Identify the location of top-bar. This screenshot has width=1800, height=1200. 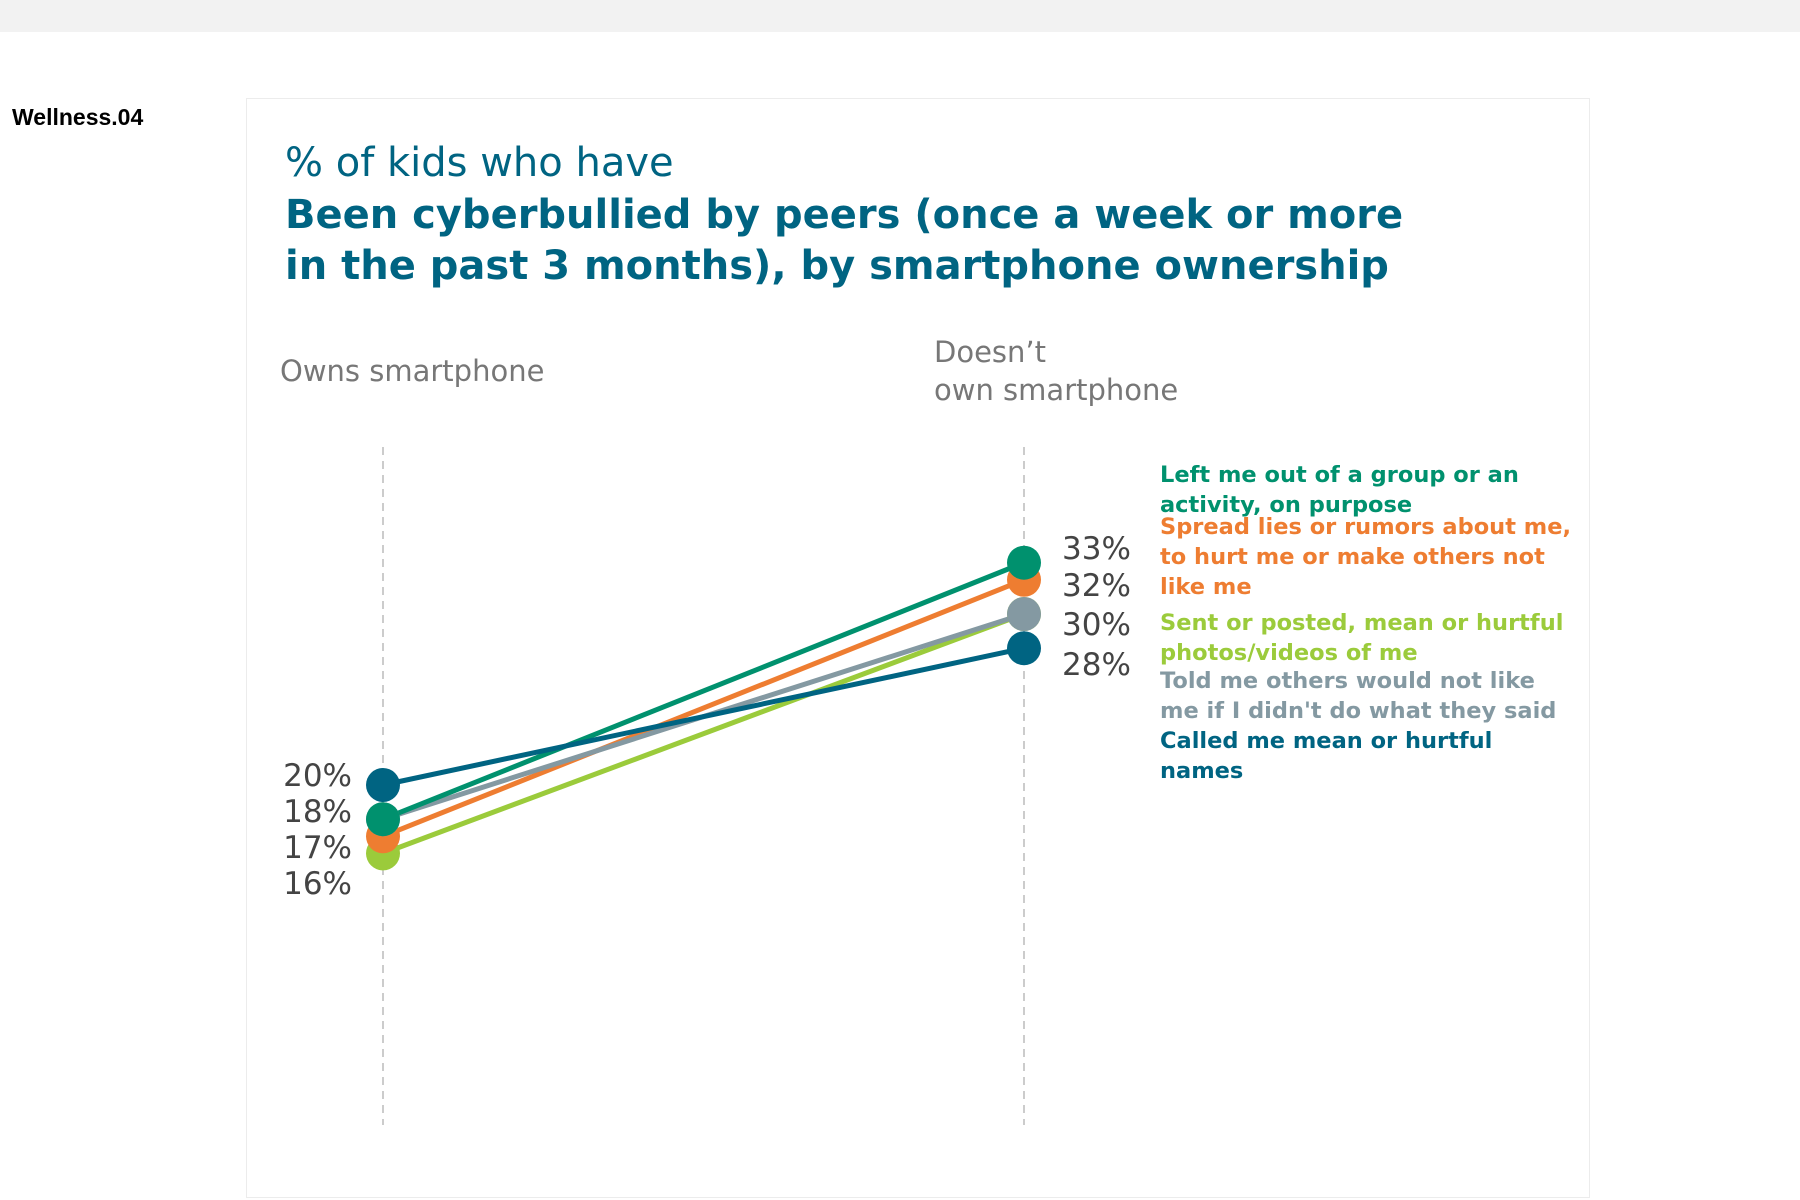
(900, 16).